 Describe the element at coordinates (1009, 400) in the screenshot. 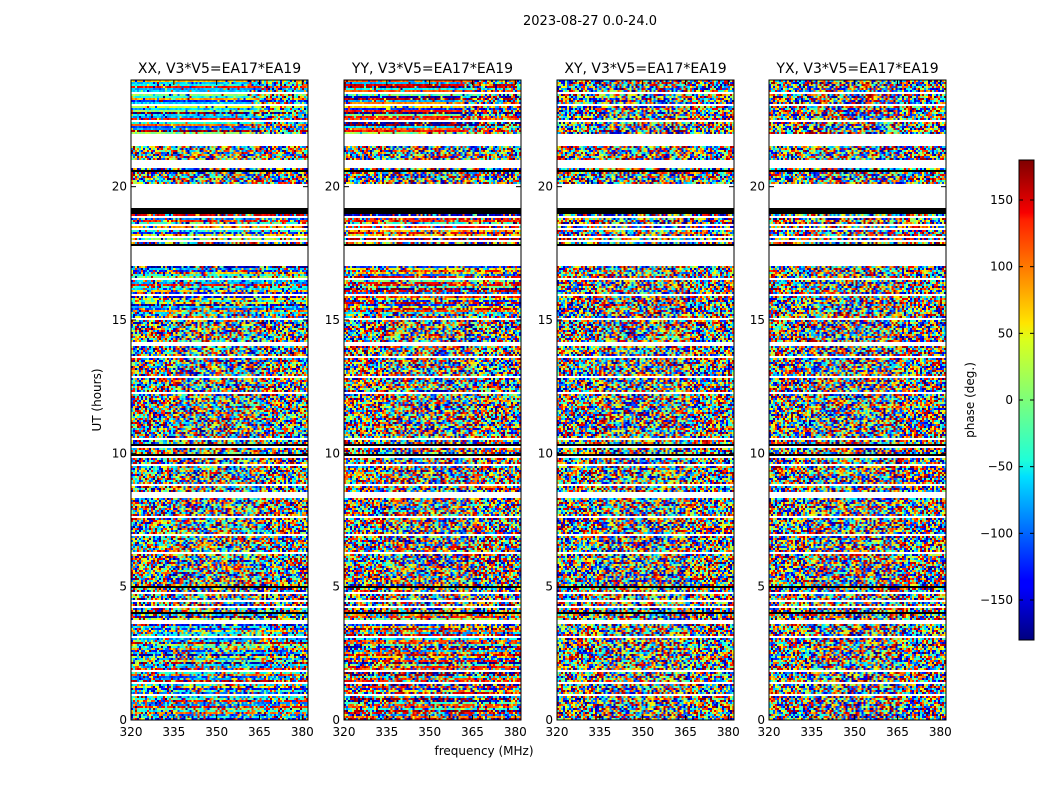

I see `colorbar-tick-label: 0` at that location.